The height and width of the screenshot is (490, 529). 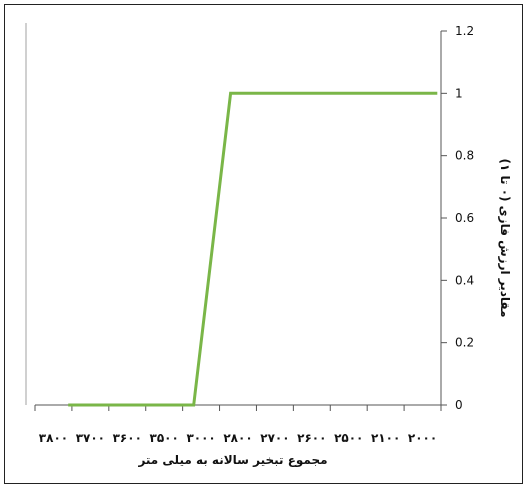 I want to click on x-tick-label: ۲۸۰۰, so click(x=237, y=438).